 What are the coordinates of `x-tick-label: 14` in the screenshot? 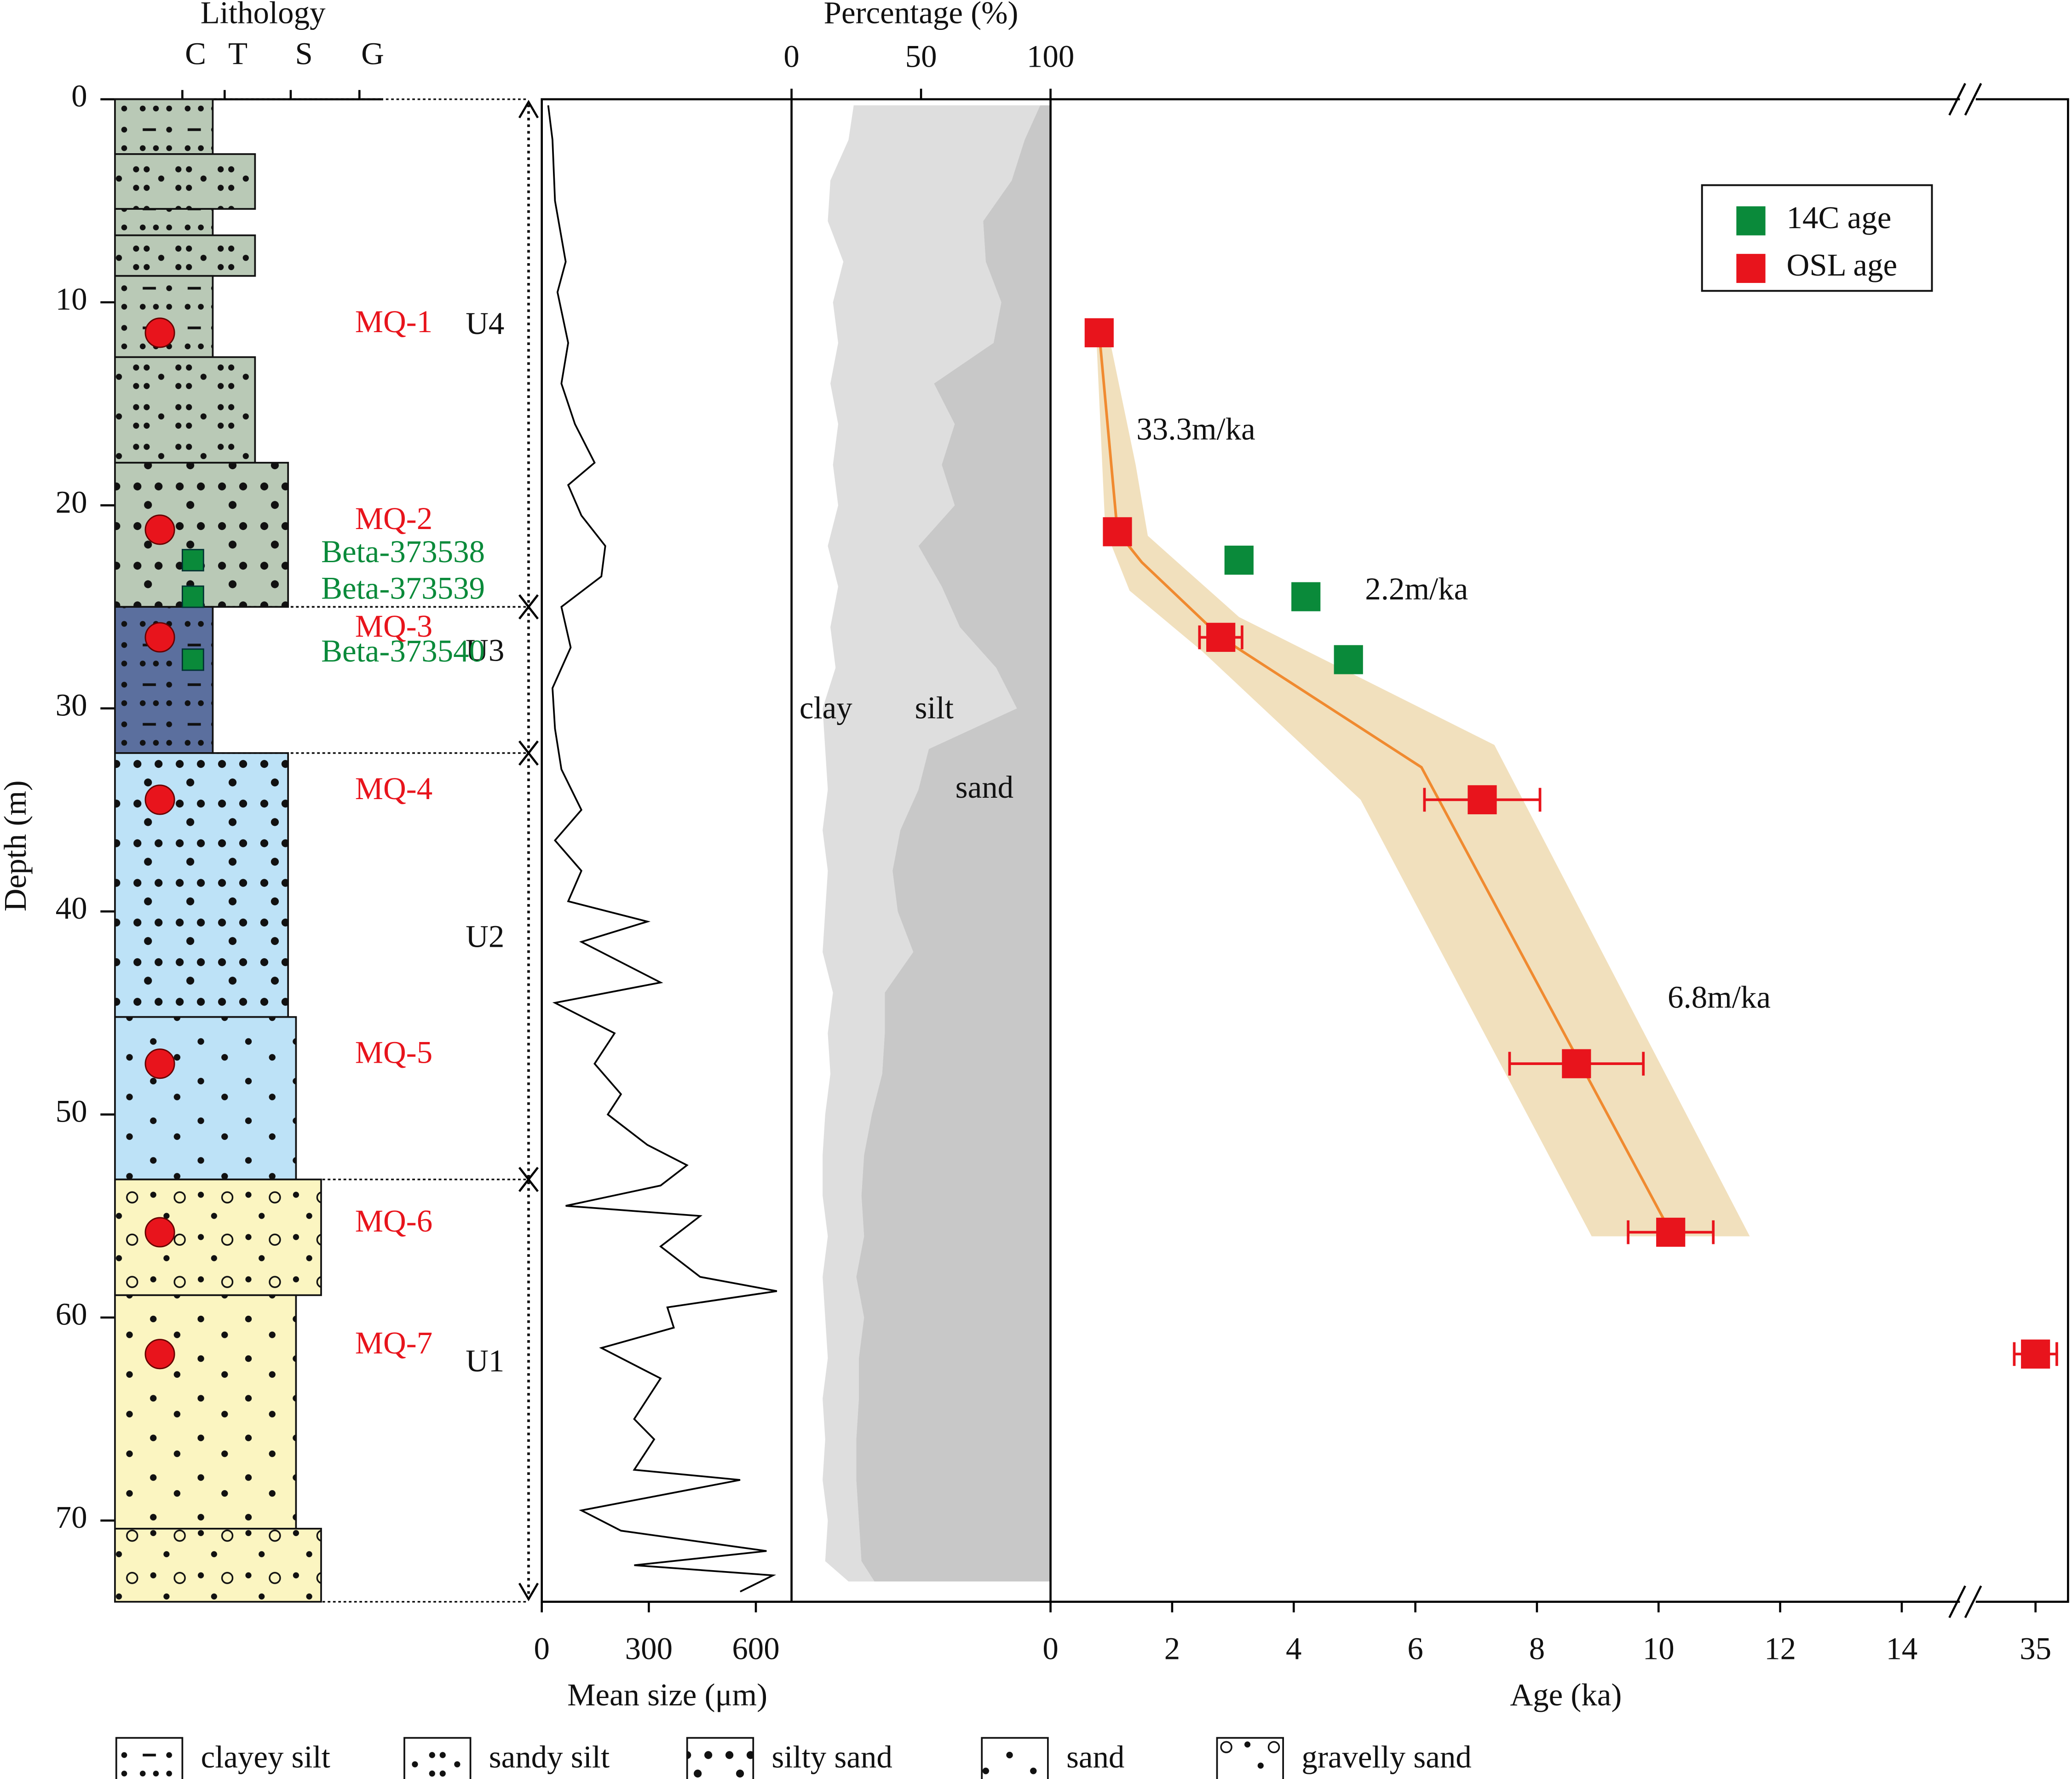 It's located at (1901, 1648).